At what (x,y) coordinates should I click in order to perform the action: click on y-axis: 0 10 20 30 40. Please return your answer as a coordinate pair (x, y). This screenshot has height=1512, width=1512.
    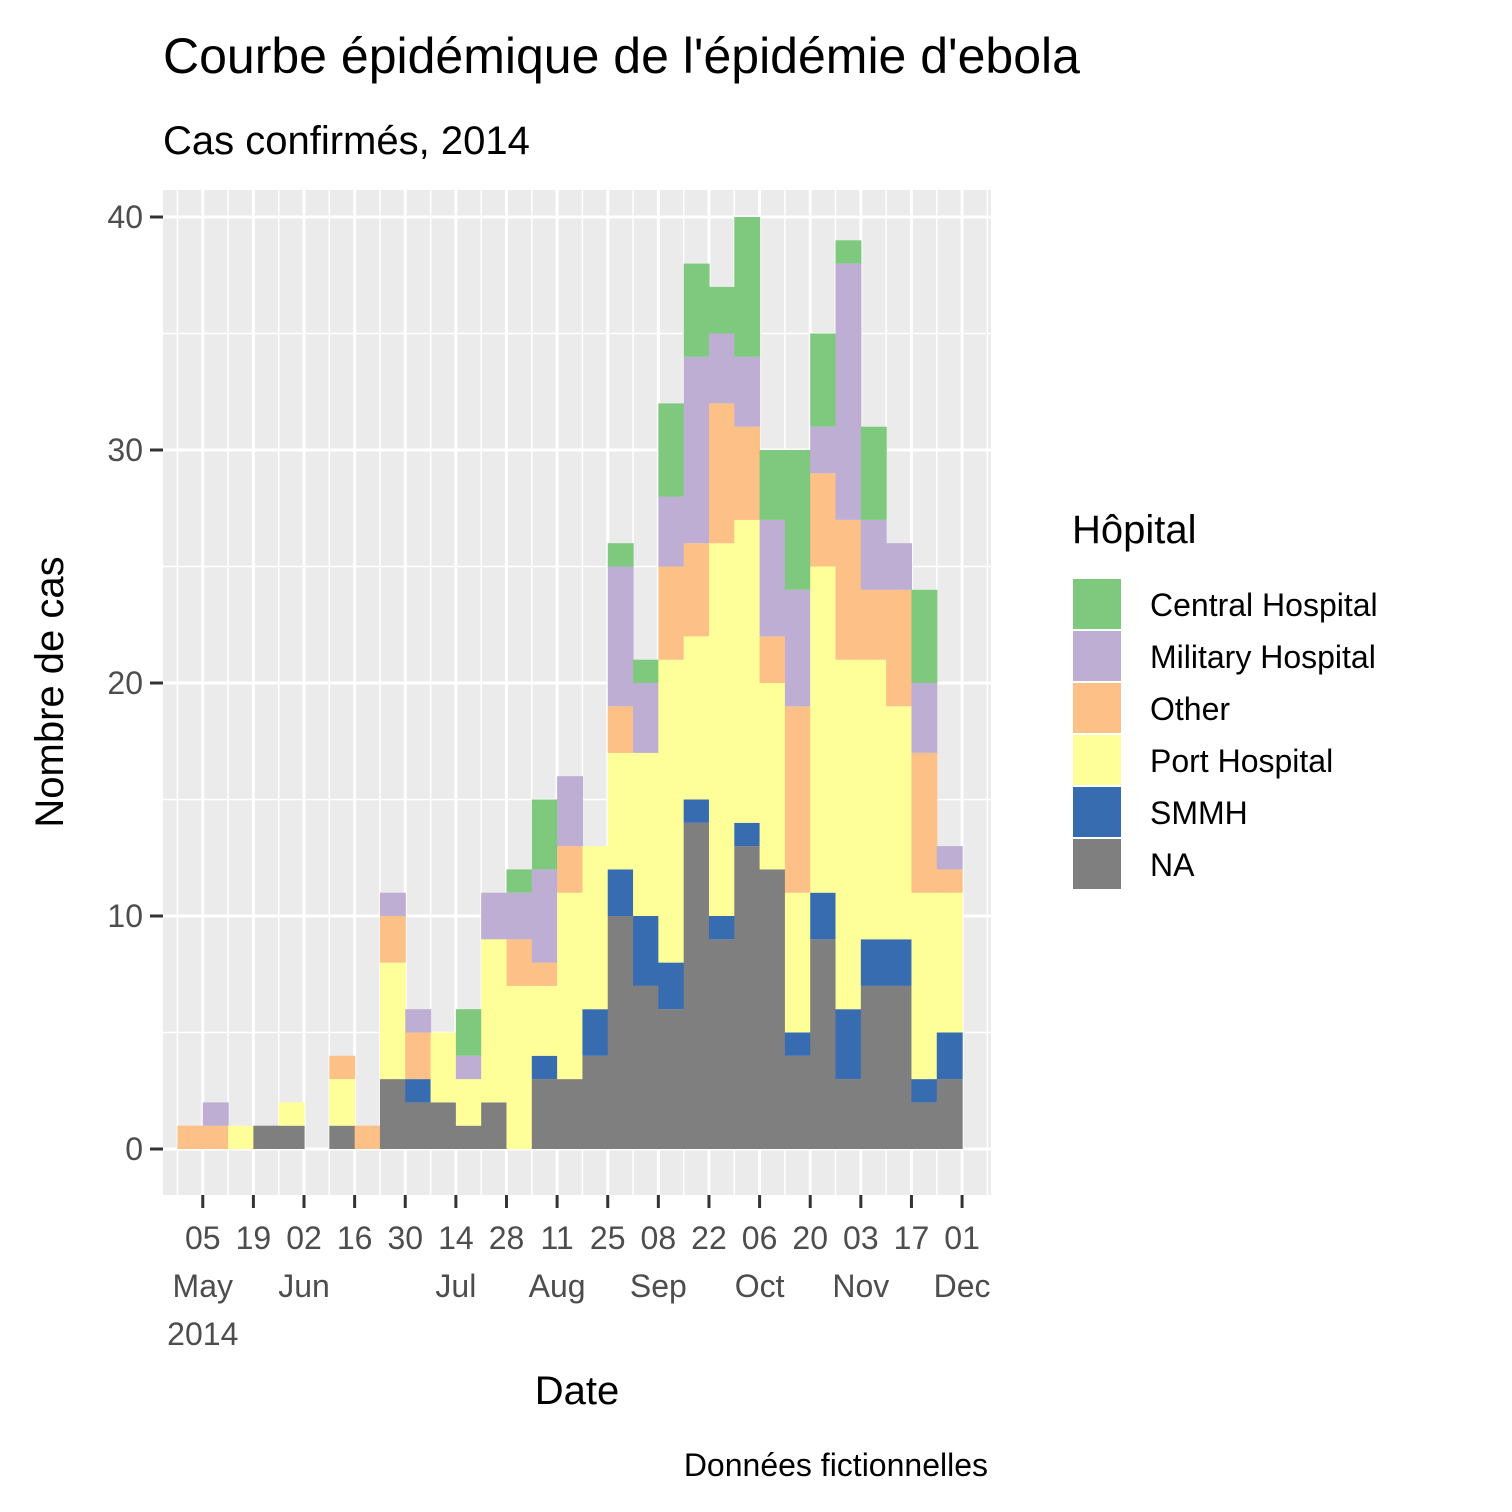
    Looking at the image, I should click on (135, 683).